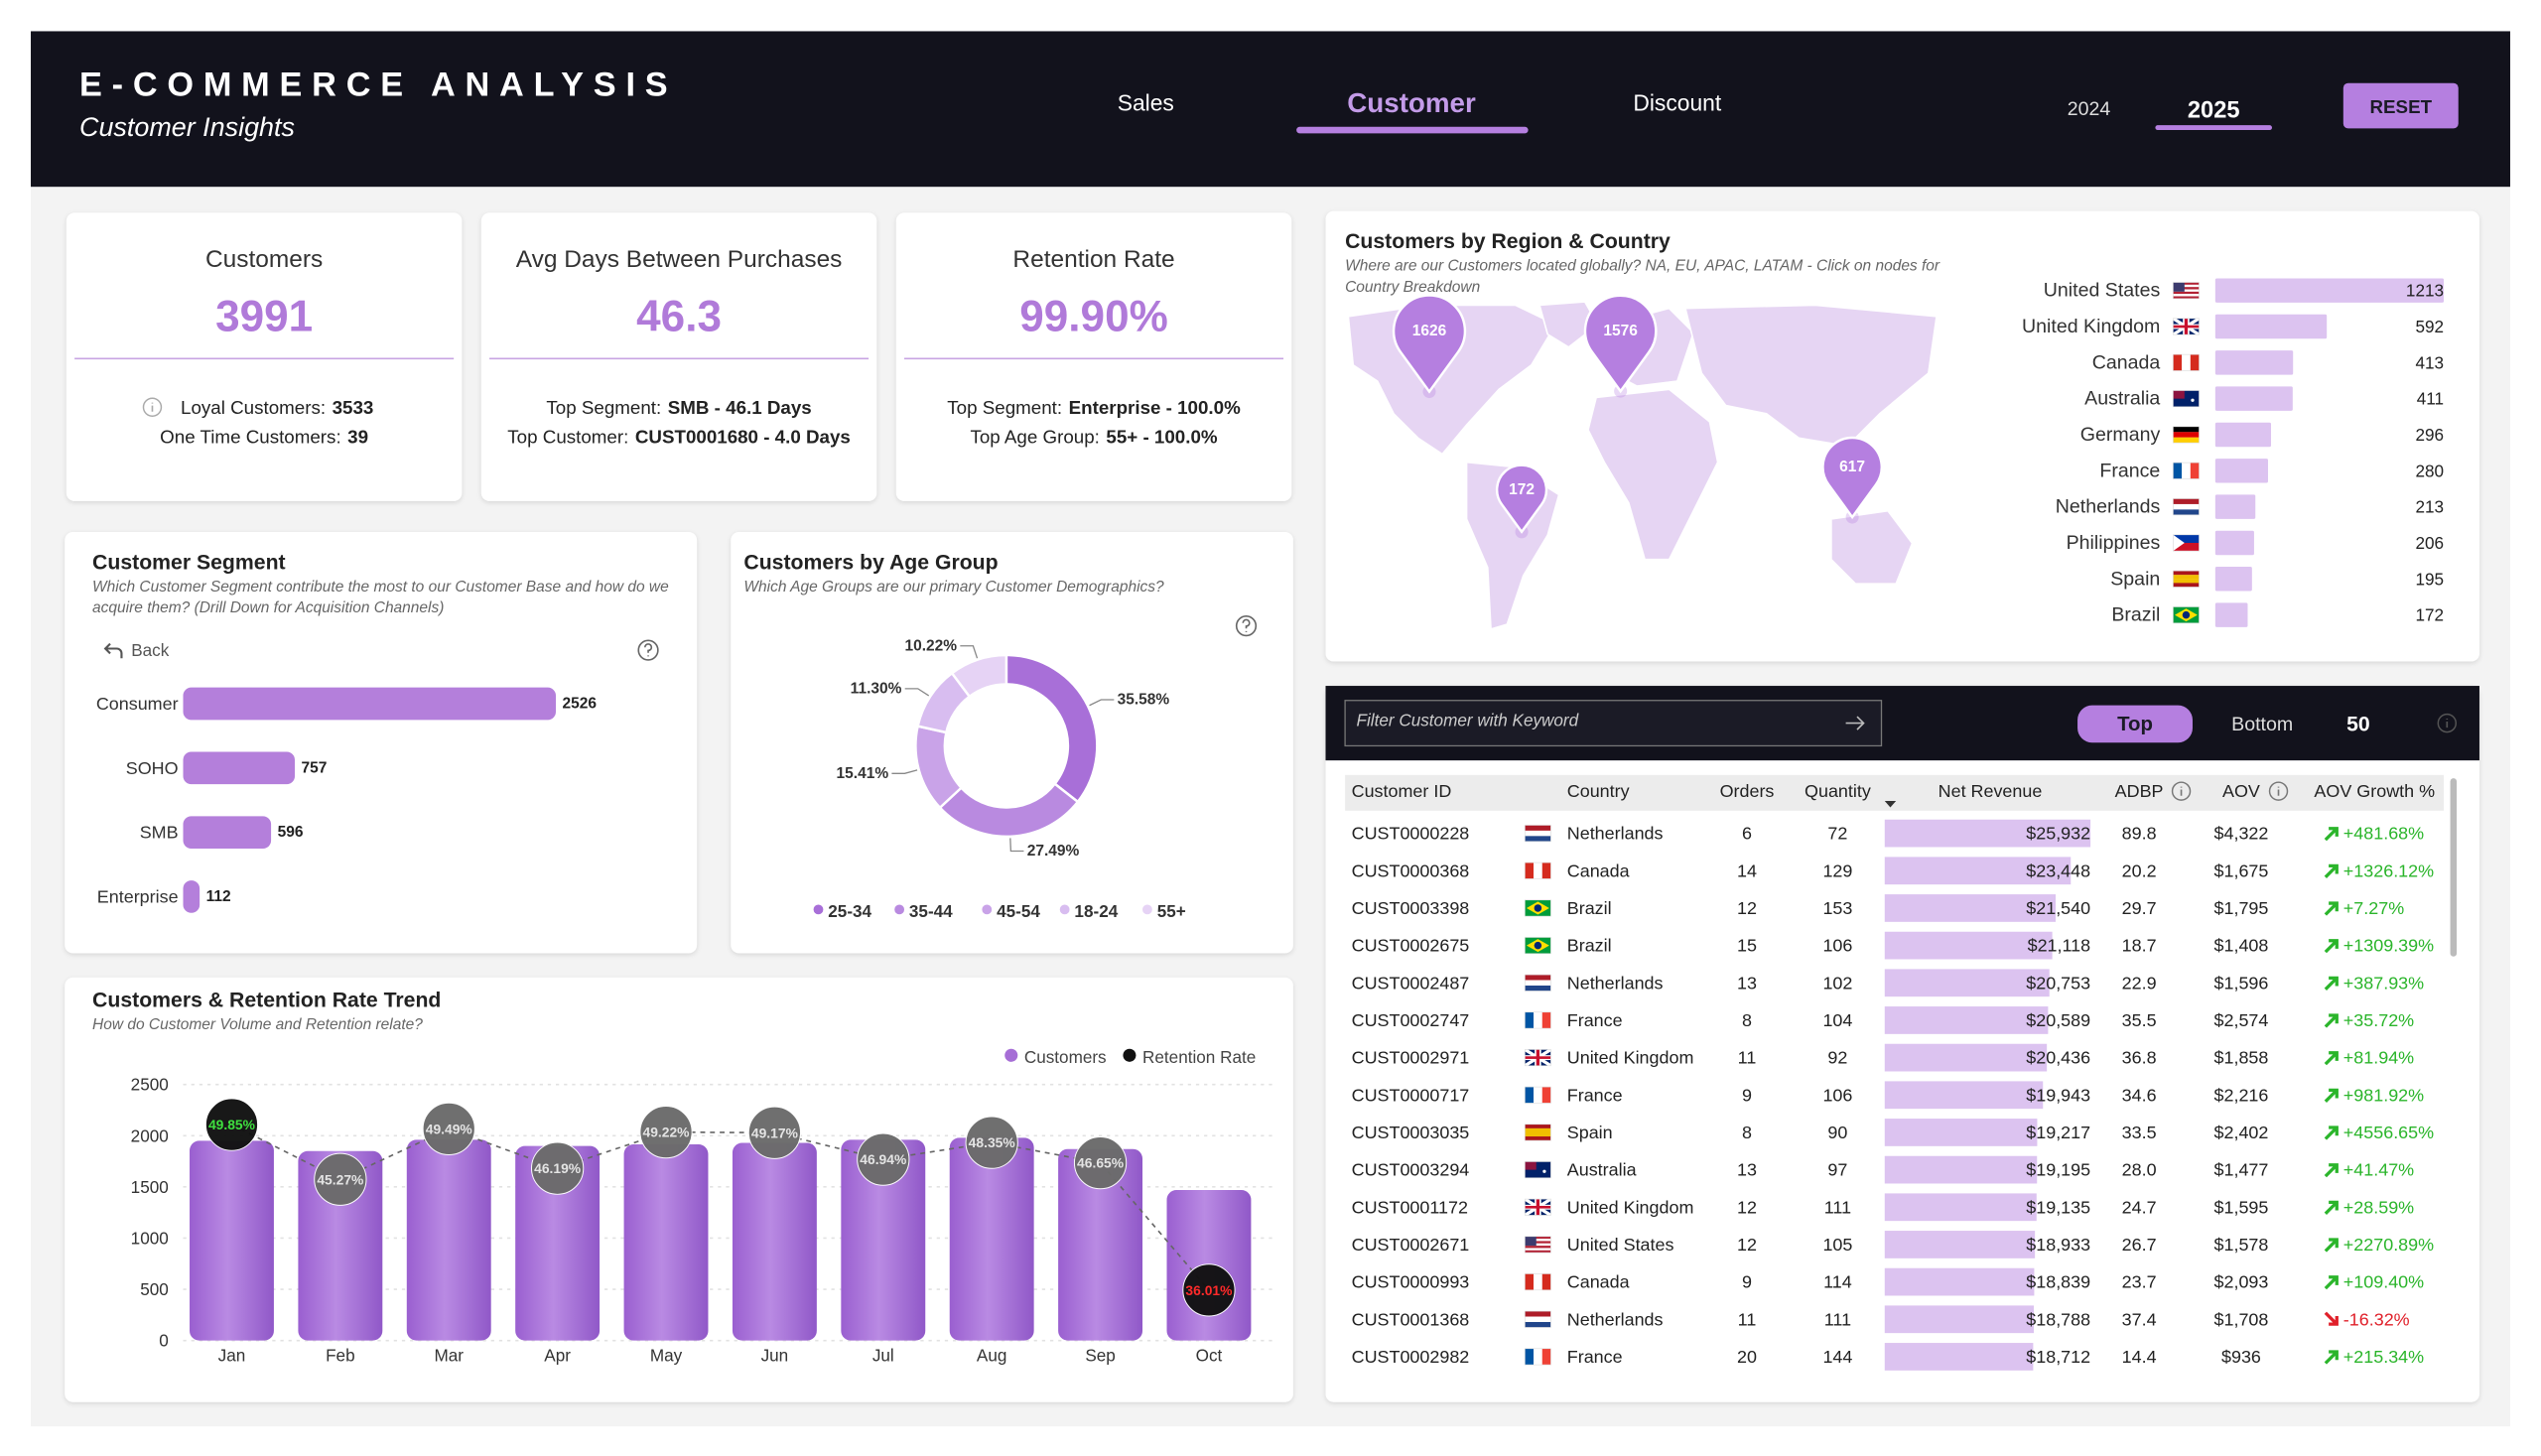 The height and width of the screenshot is (1456, 2541). What do you see at coordinates (1837, 983) in the screenshot?
I see `table-cell: 102` at bounding box center [1837, 983].